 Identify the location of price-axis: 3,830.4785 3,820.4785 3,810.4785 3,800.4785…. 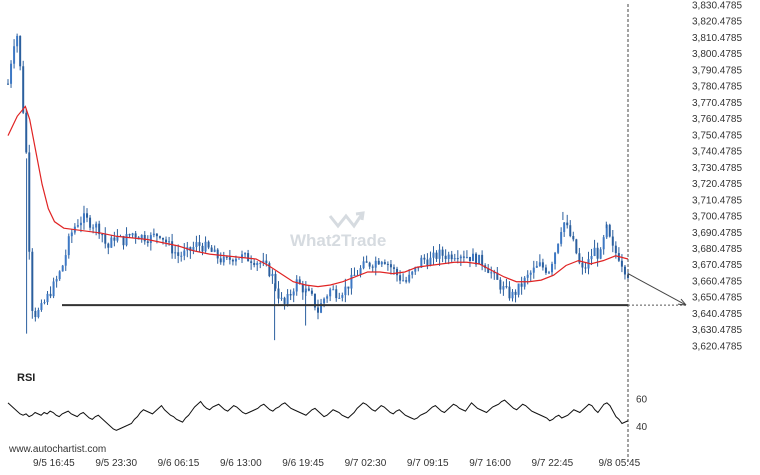
(717, 177).